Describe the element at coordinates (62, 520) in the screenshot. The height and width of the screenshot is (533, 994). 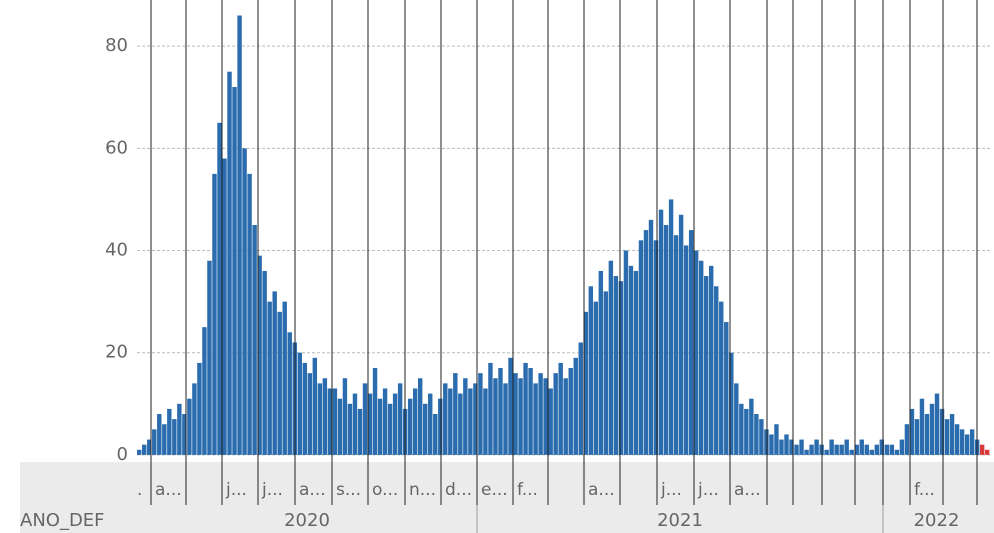
I see `axis-title: ANO_DEF` at that location.